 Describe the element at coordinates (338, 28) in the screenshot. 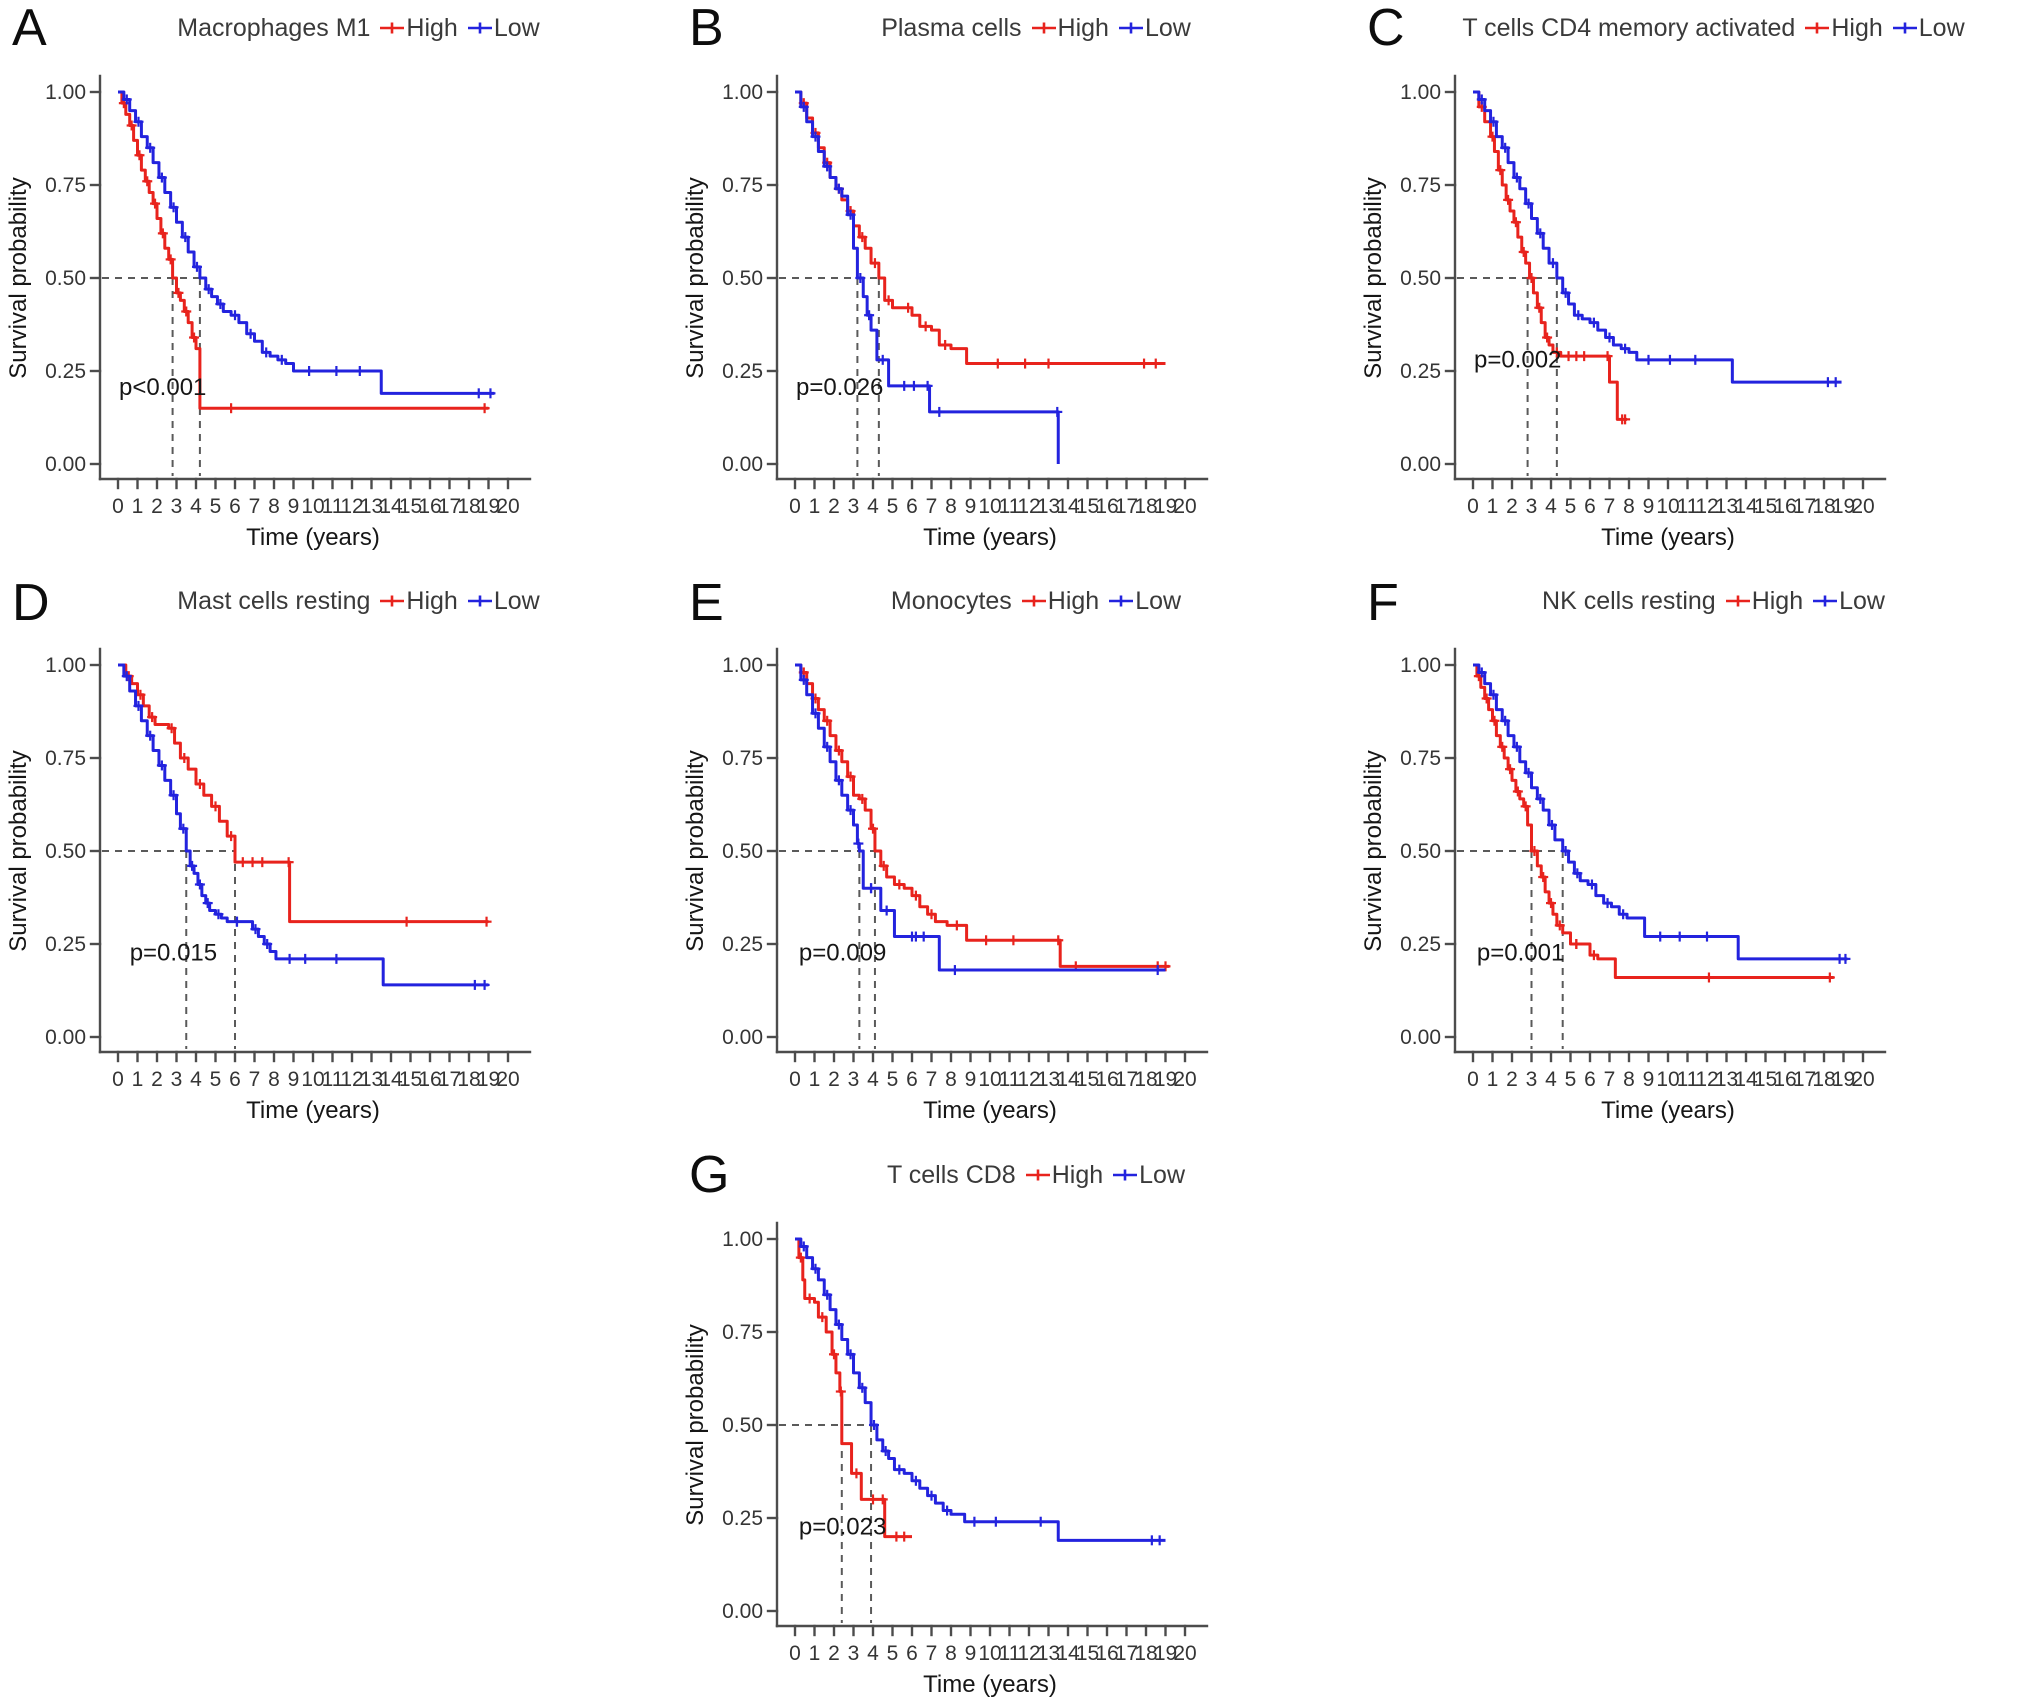

I see `panel-header-a: Macrophages M1 High Low` at that location.